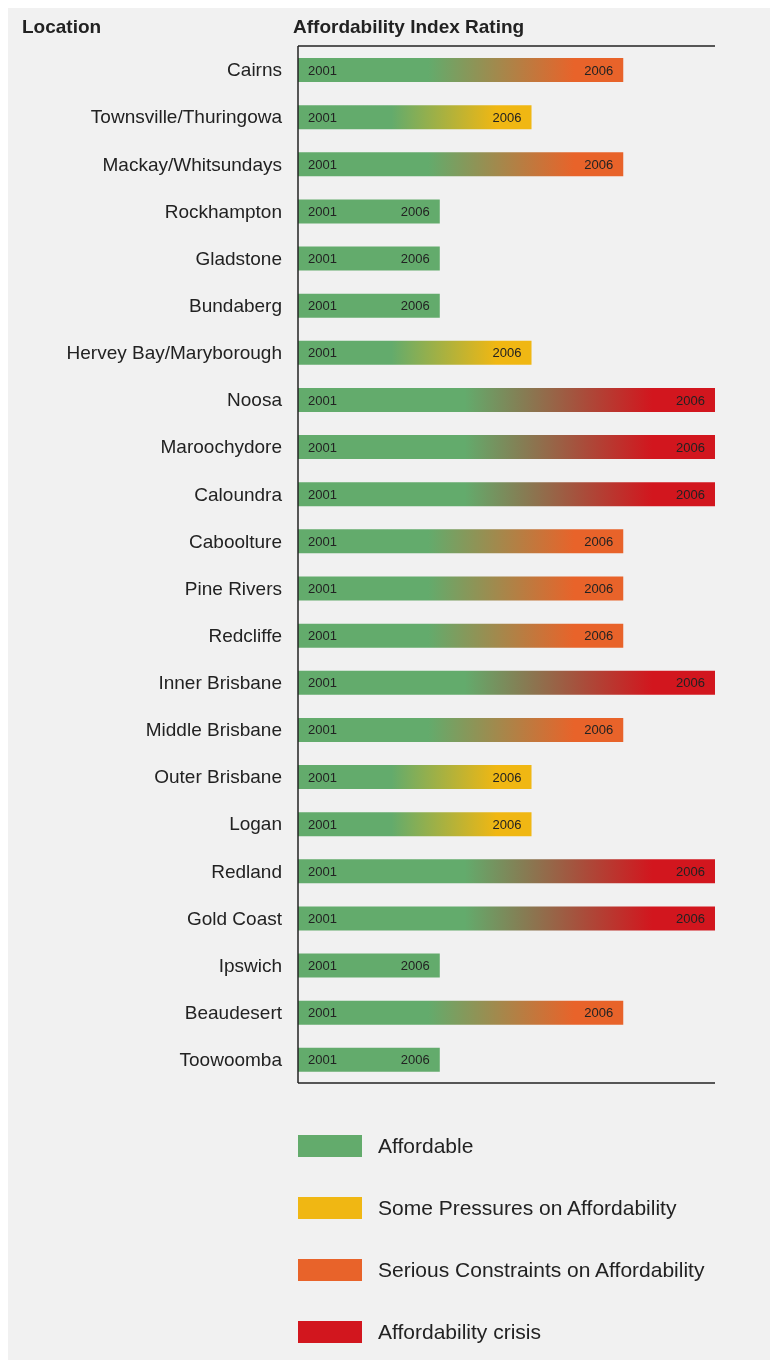 The height and width of the screenshot is (1366, 778). I want to click on y-tick-label: Pine Rivers, so click(233, 588).